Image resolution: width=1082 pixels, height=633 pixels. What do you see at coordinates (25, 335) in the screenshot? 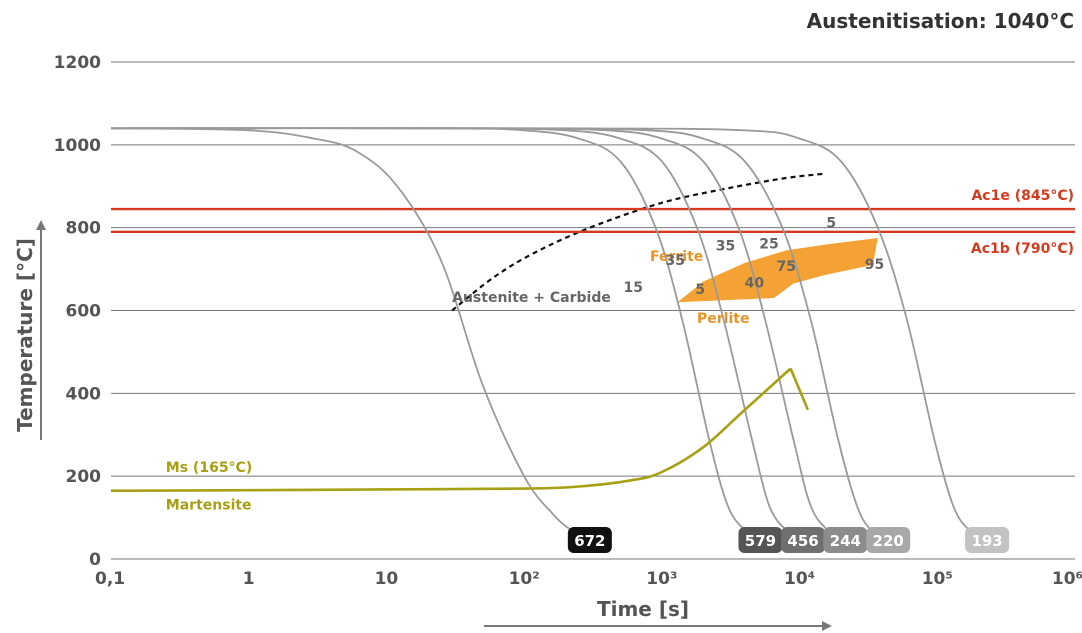
I see `y-axis-title: Temperature [°C]` at bounding box center [25, 335].